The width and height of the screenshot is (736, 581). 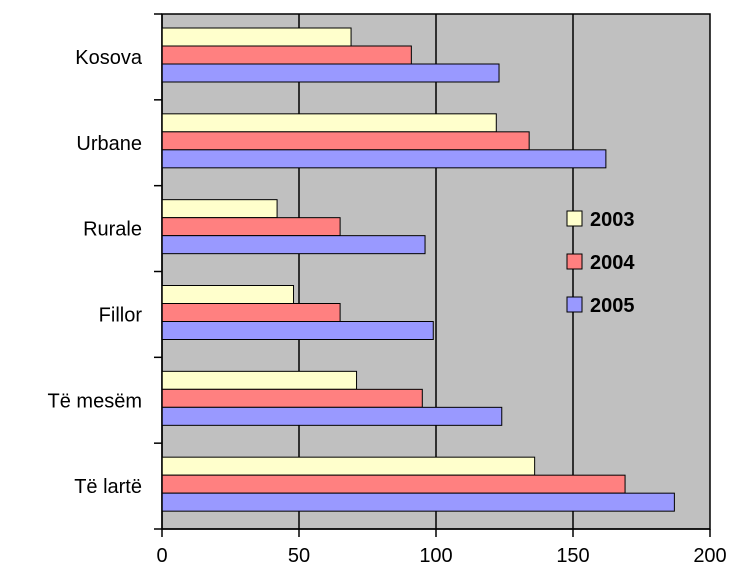 I want to click on legend-swatch-2003, so click(x=574, y=218).